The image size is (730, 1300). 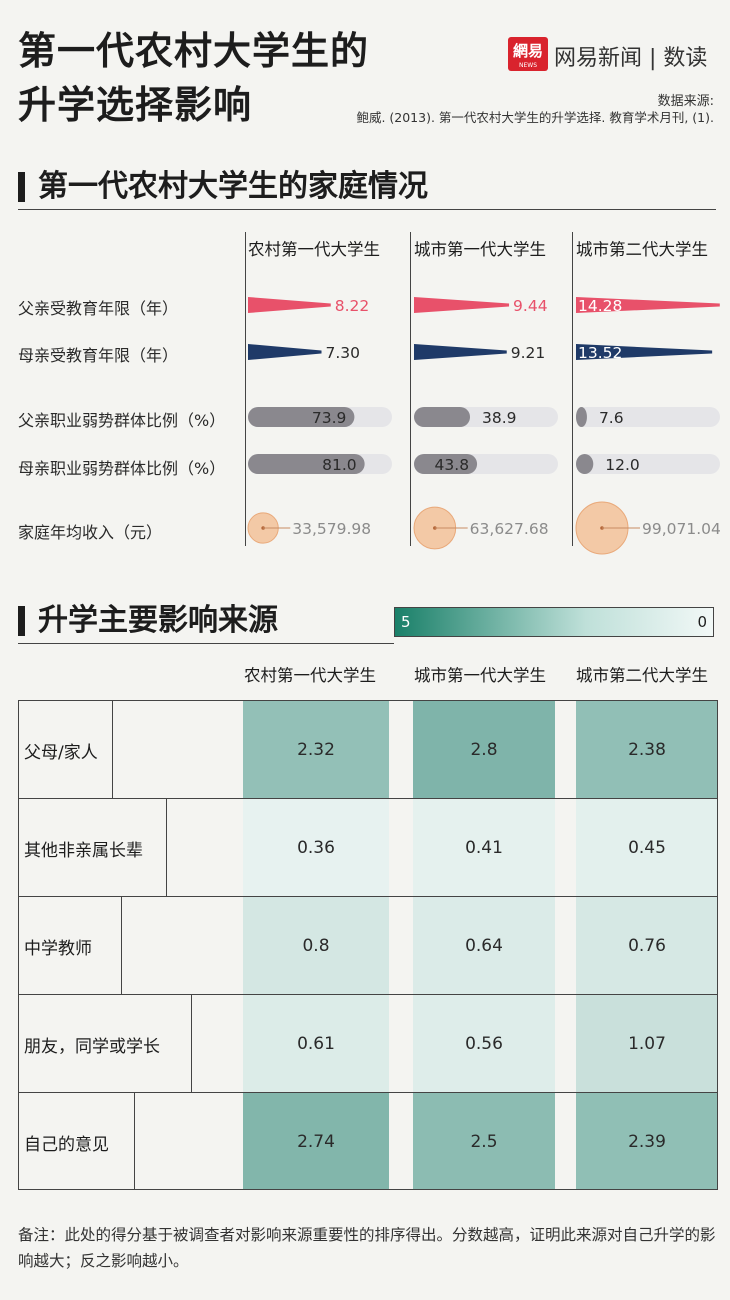 I want to click on heat-cell-1-1: 0.41, so click(x=484, y=847).